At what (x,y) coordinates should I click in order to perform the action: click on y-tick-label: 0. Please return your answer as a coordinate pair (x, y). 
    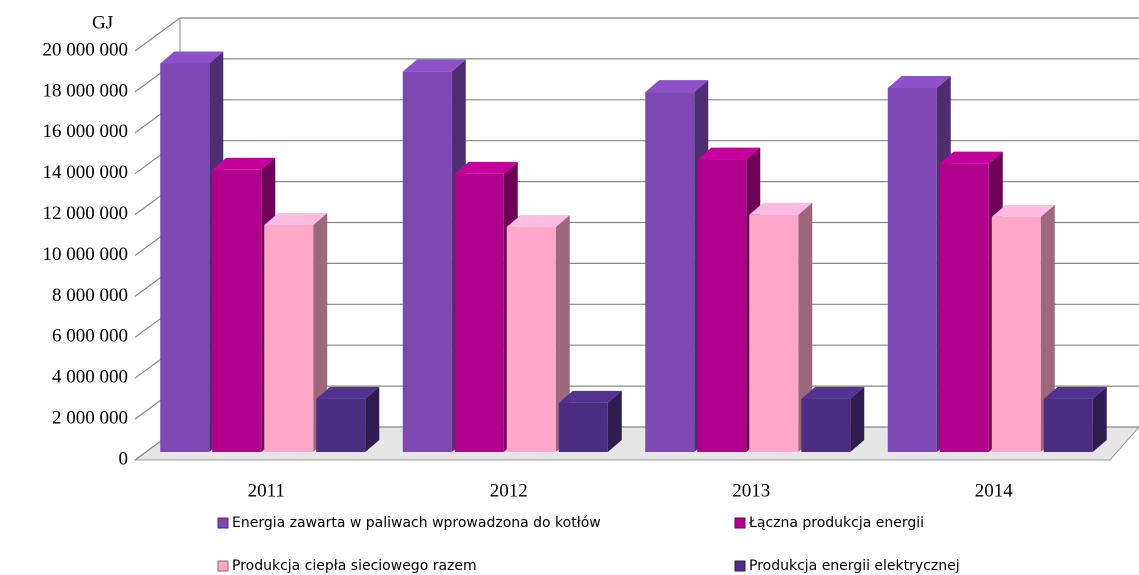
    Looking at the image, I should click on (124, 458).